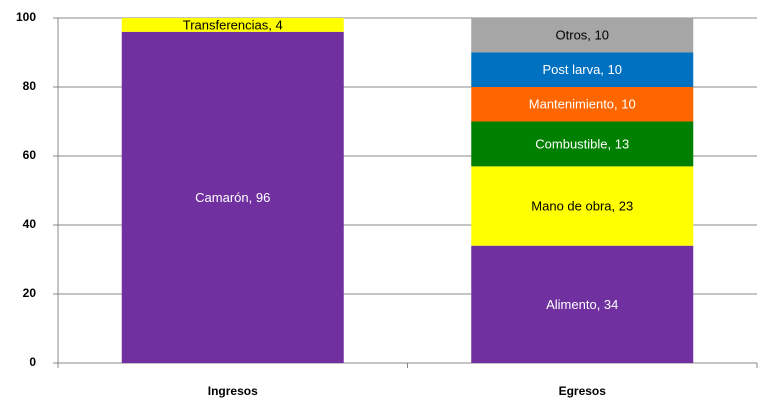 Image resolution: width=758 pixels, height=401 pixels. Describe the element at coordinates (30, 293) in the screenshot. I see `y-tick-label: 20` at that location.